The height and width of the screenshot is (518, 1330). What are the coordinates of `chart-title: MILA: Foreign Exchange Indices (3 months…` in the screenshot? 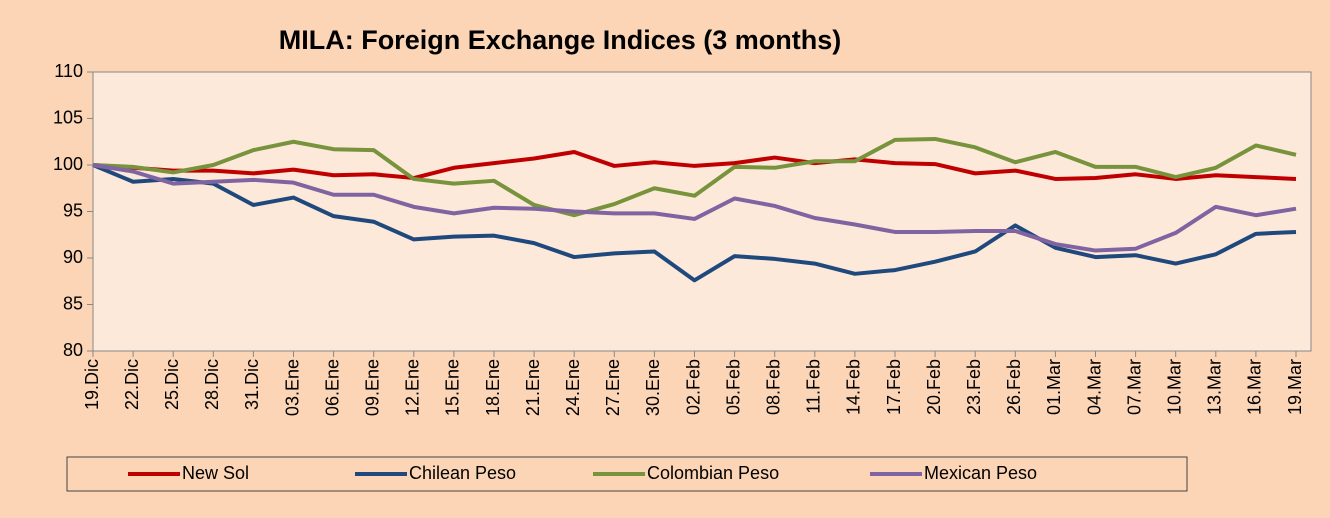 It's located at (560, 40).